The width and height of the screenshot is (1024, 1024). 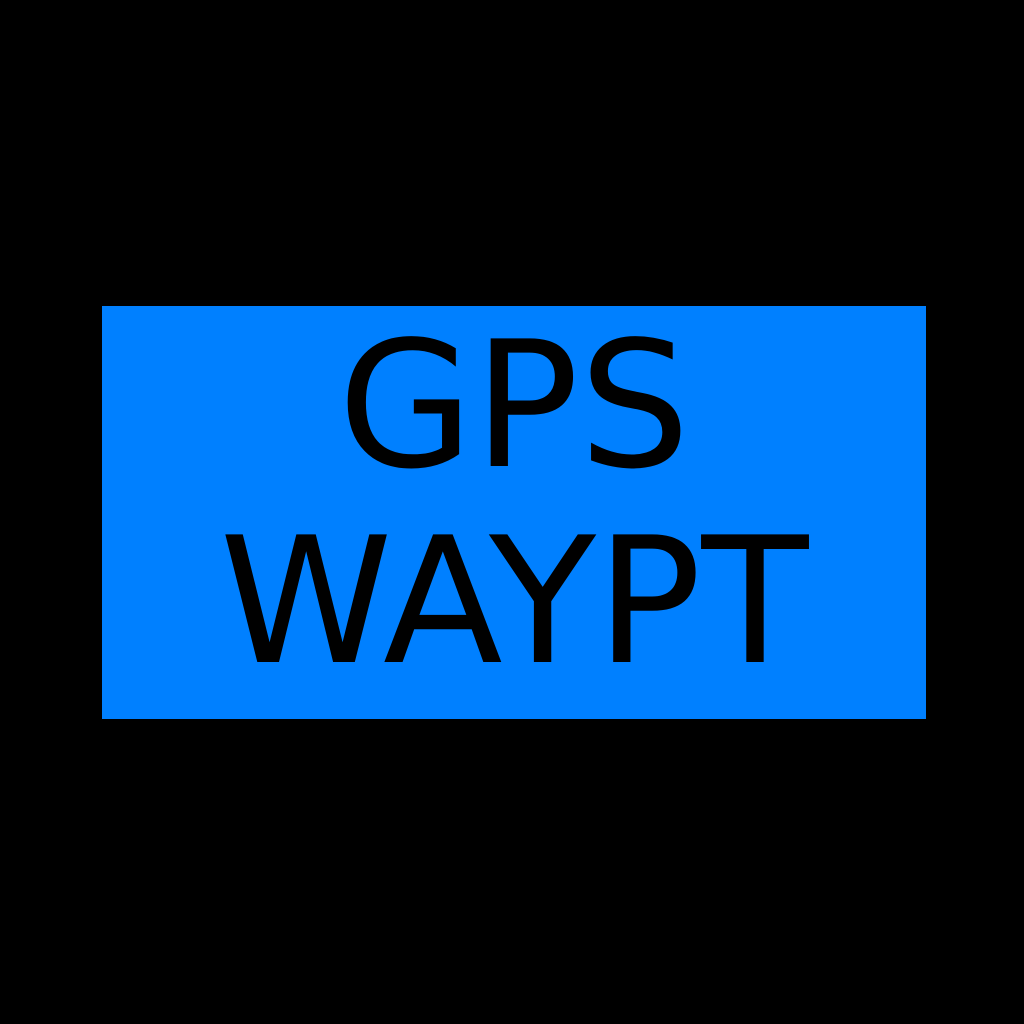 What do you see at coordinates (514, 406) in the screenshot?
I see `button-label-line-1: GPS` at bounding box center [514, 406].